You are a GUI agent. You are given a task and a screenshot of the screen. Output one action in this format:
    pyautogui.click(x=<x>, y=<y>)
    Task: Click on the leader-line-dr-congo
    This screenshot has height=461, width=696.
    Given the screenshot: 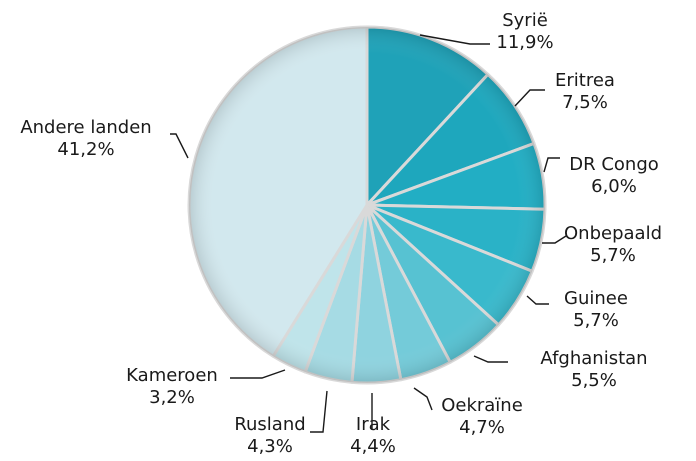 What is the action you would take?
    pyautogui.click(x=551, y=165)
    